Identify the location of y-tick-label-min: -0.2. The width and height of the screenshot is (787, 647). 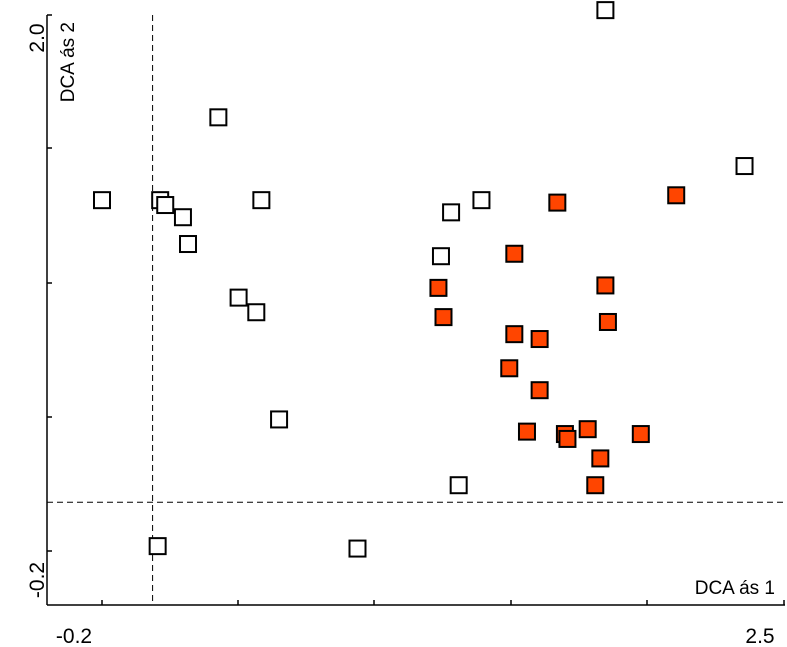
(37, 580).